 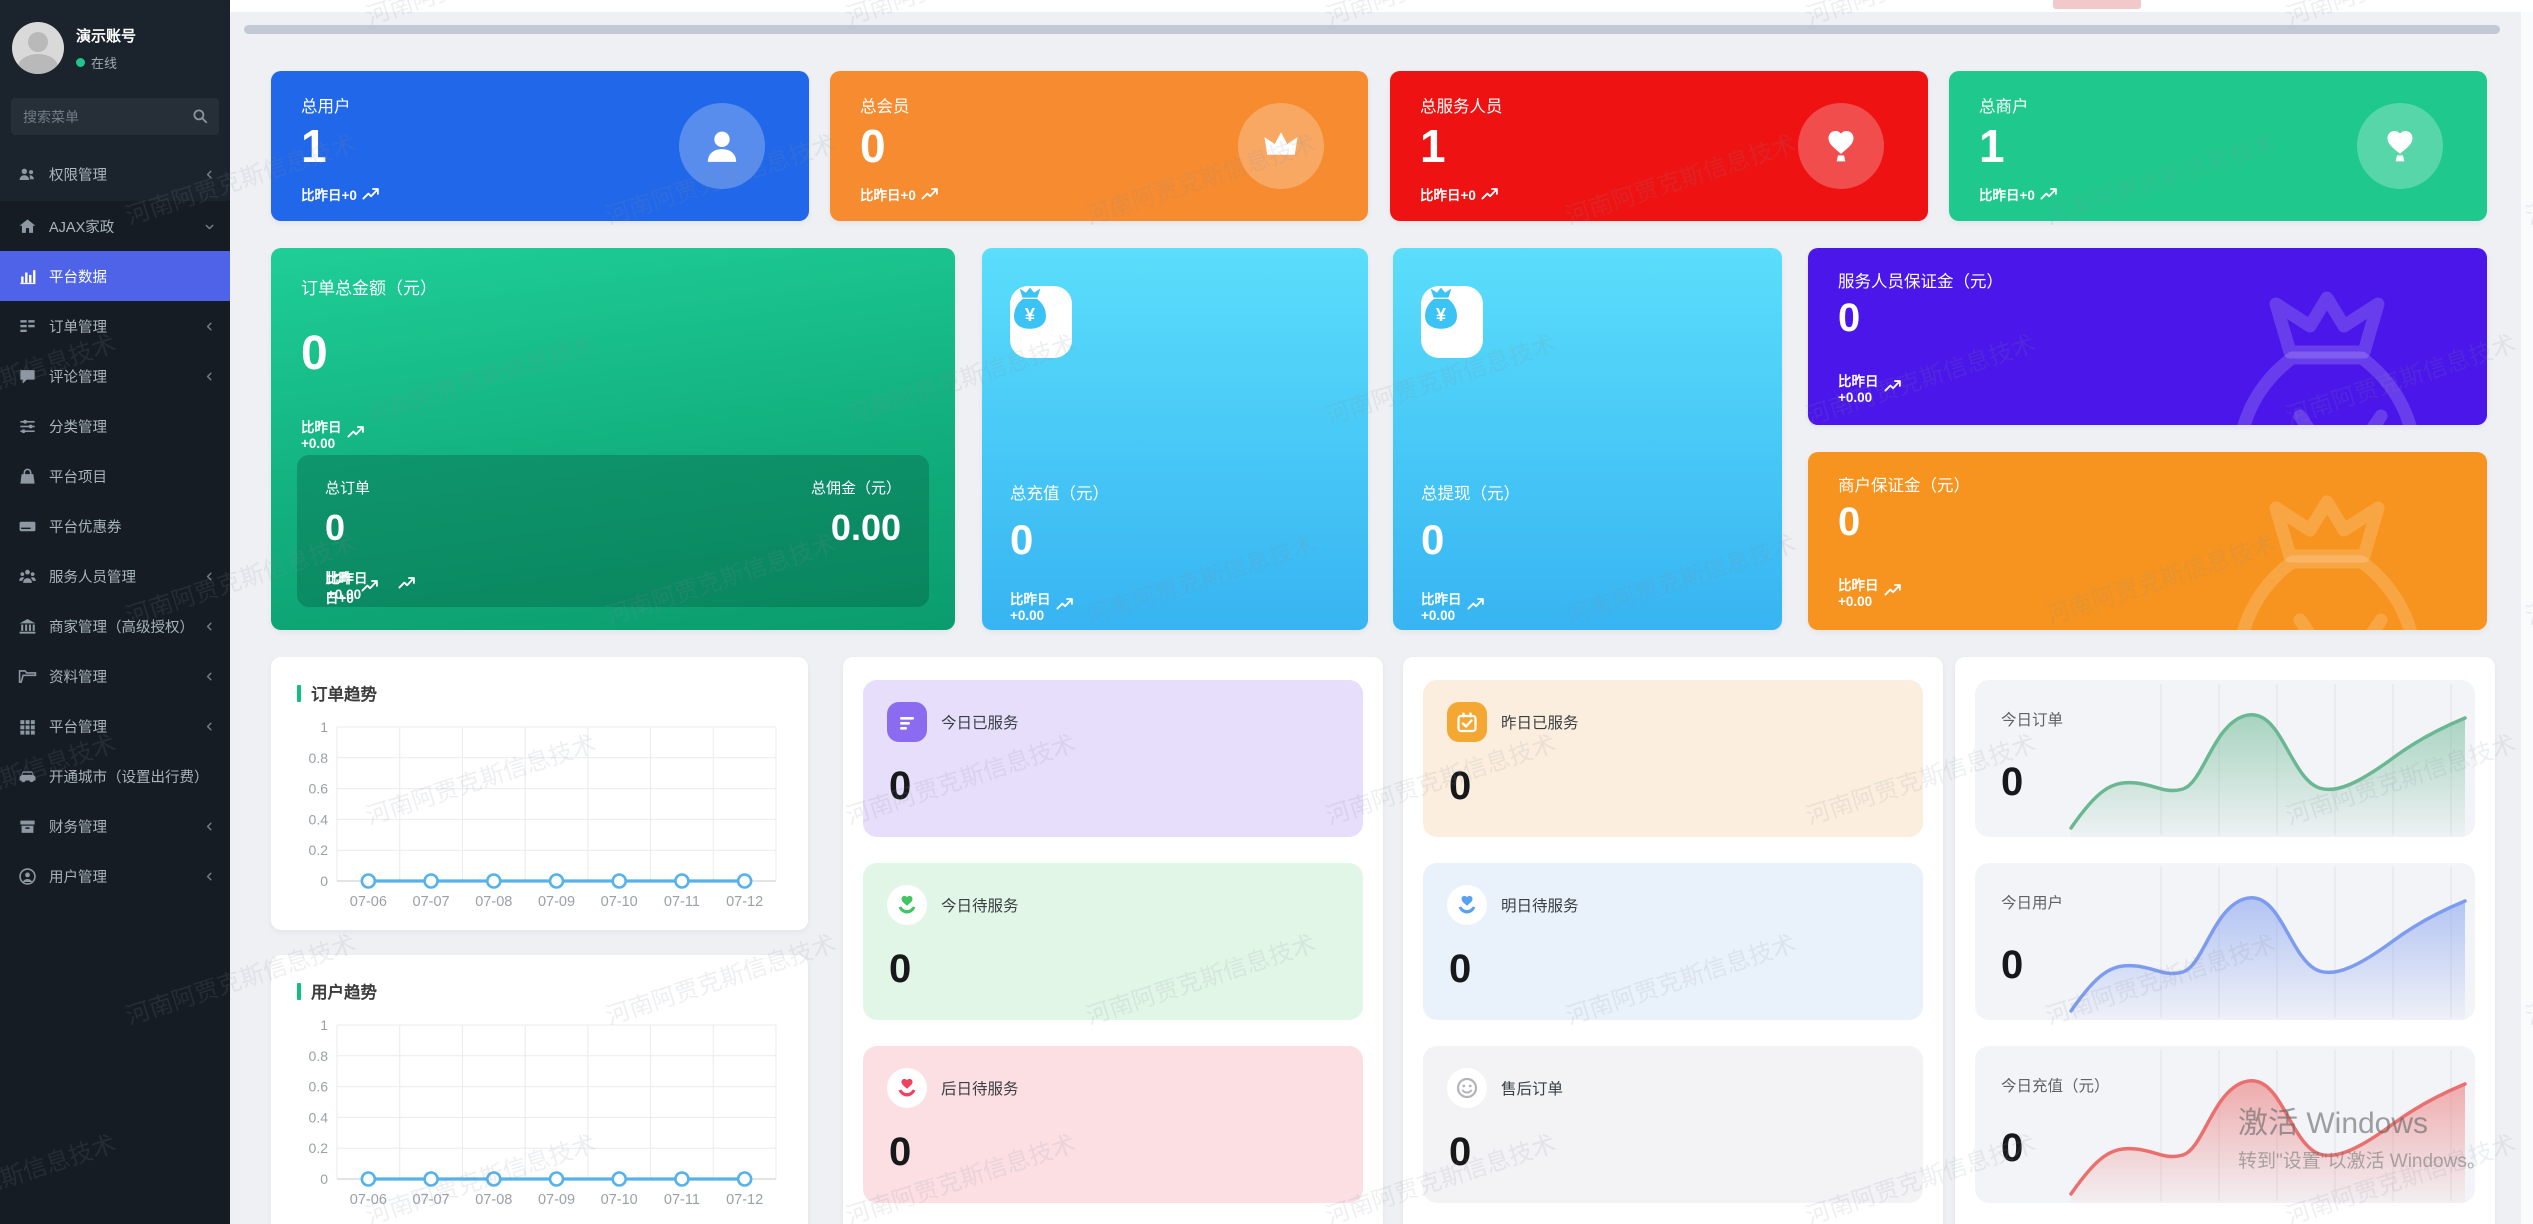 What do you see at coordinates (319, 1117) in the screenshot?
I see `svg-text: 0.4` at bounding box center [319, 1117].